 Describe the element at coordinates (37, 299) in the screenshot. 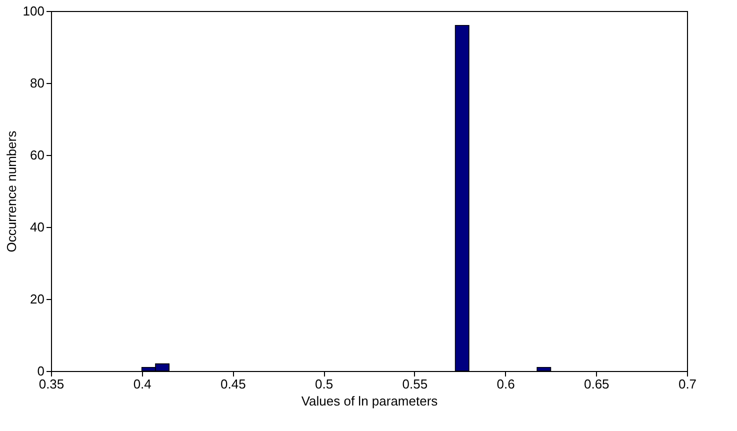

I see `y-tick-label: 20` at that location.